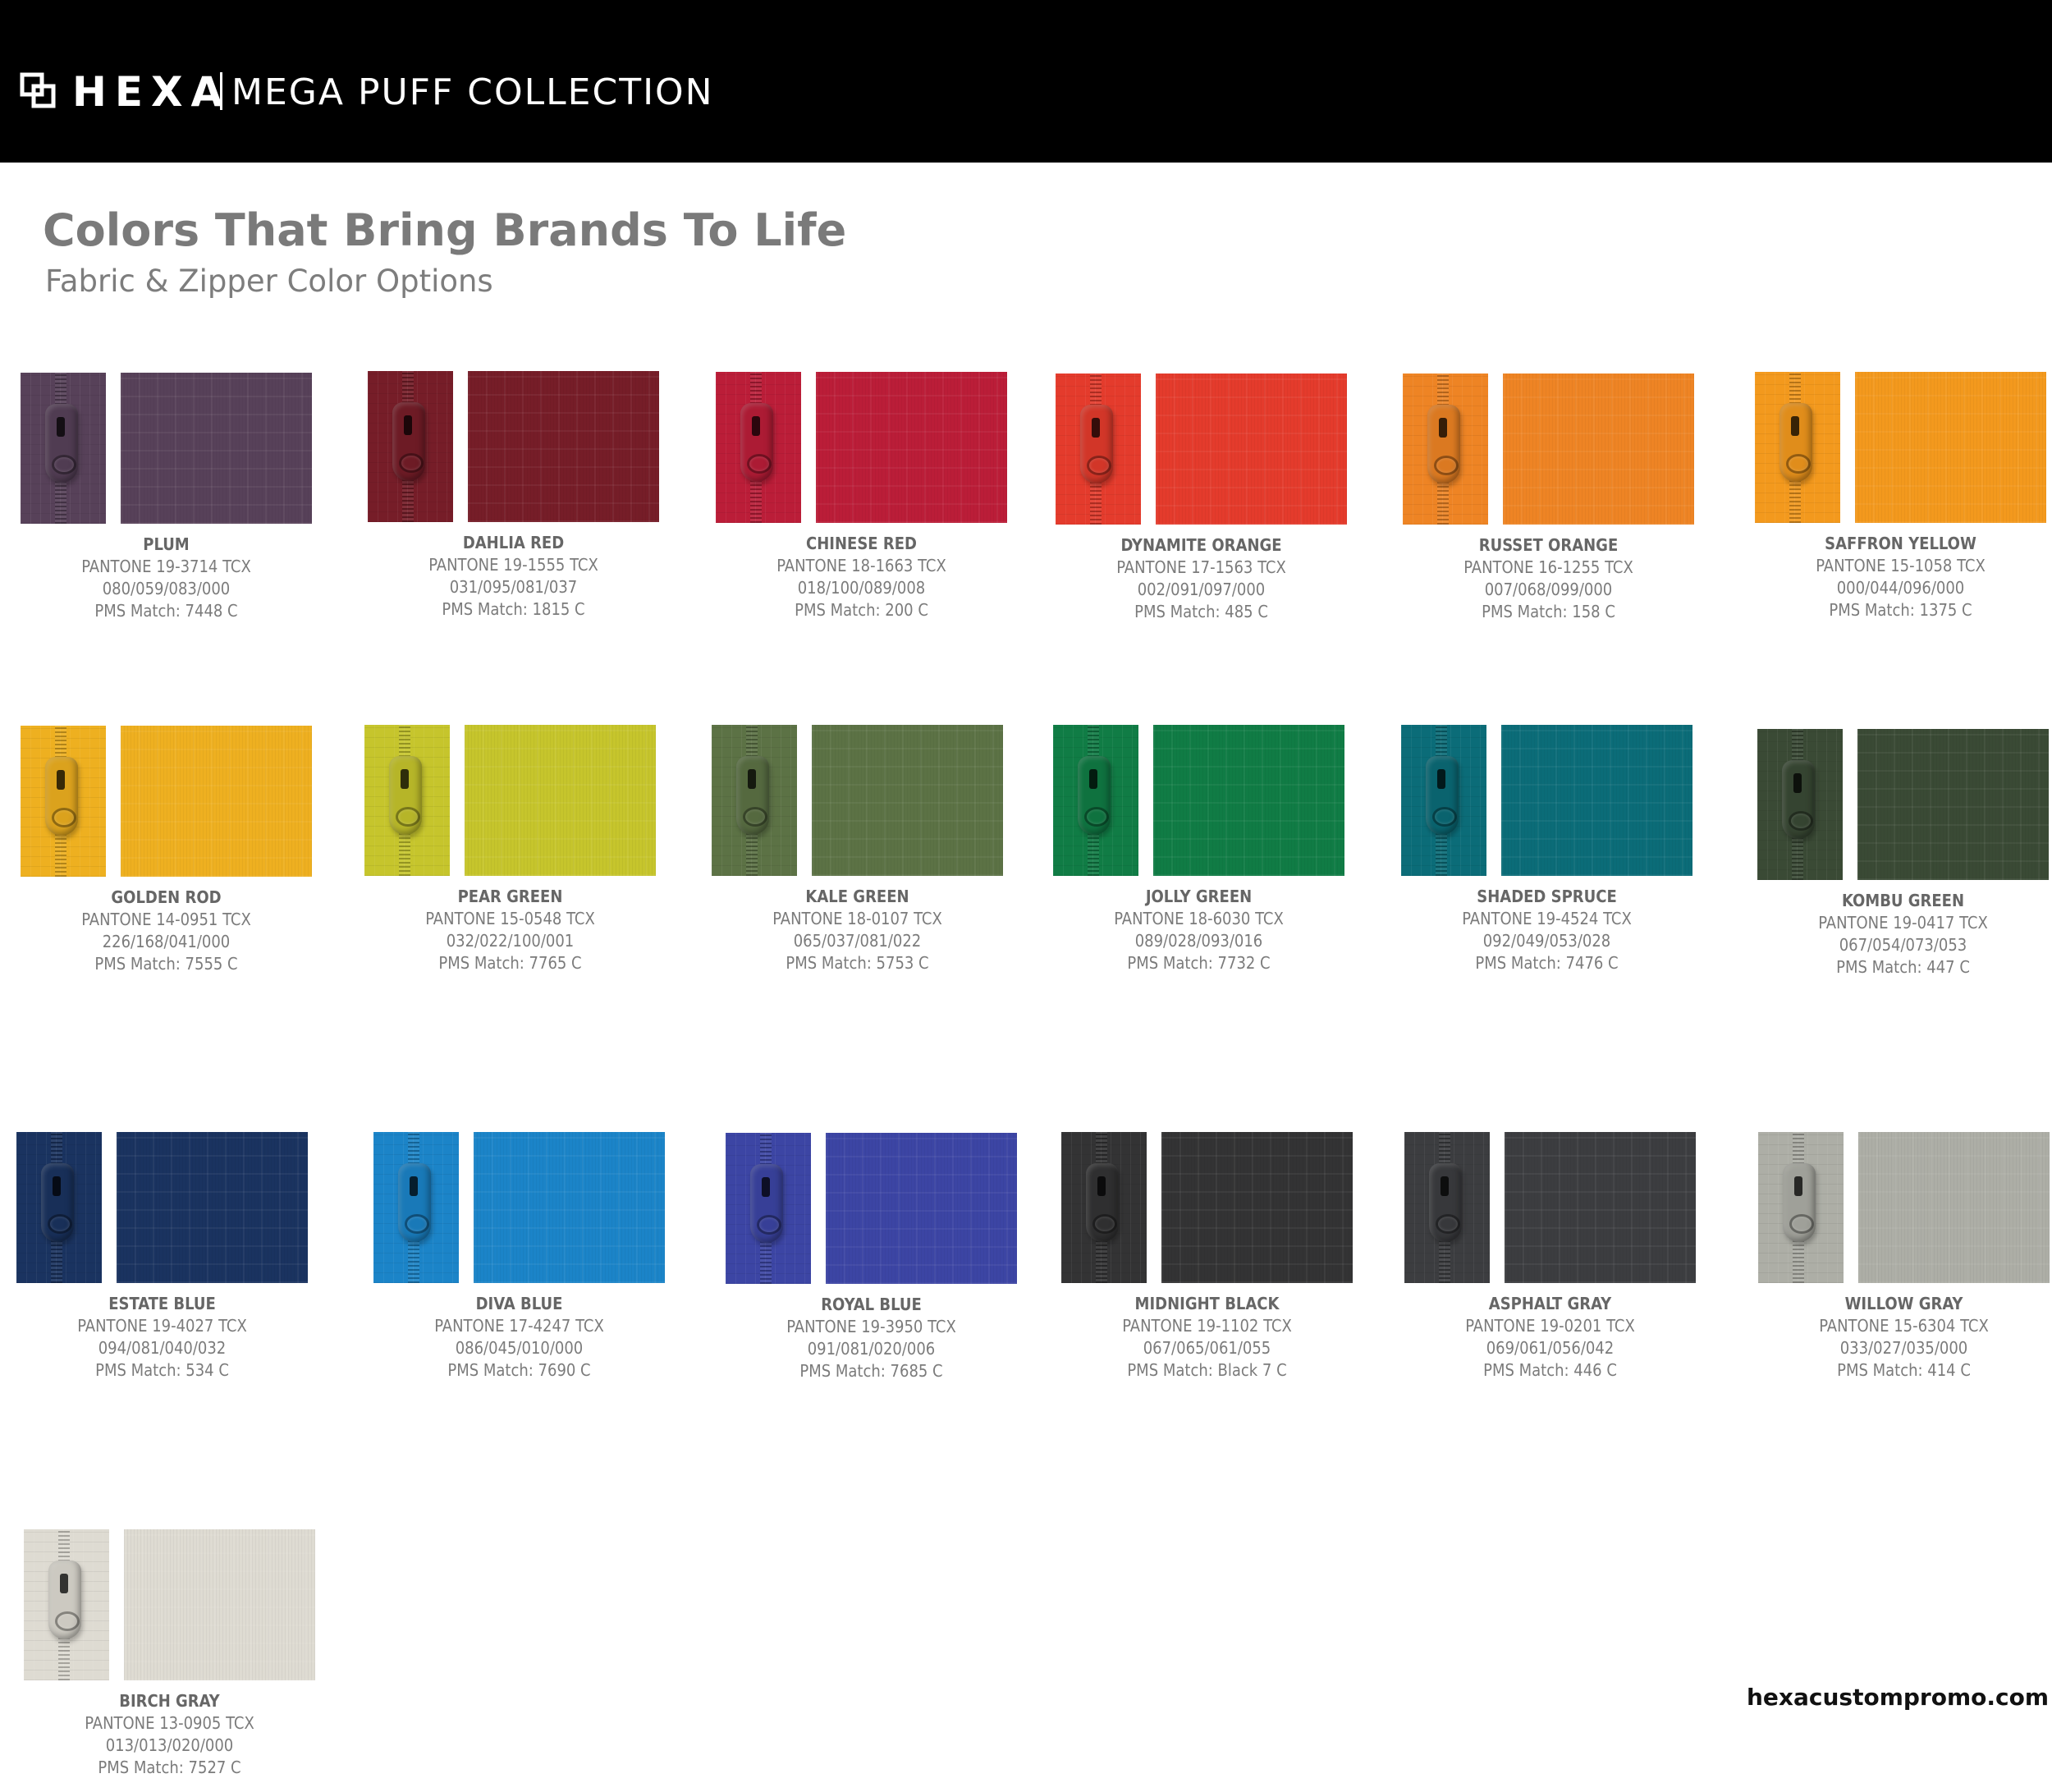 This screenshot has height=1792, width=2052. Describe the element at coordinates (169, 1745) in the screenshot. I see `cmyk-code: 013/013/020/000` at that location.